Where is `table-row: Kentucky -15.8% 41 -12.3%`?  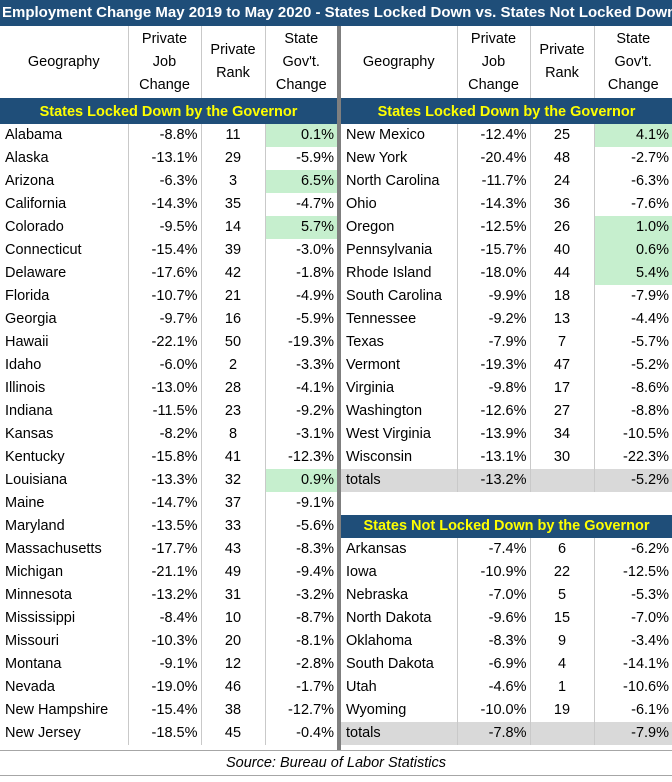 table-row: Kentucky -15.8% 41 -12.3% is located at coordinates (168, 457).